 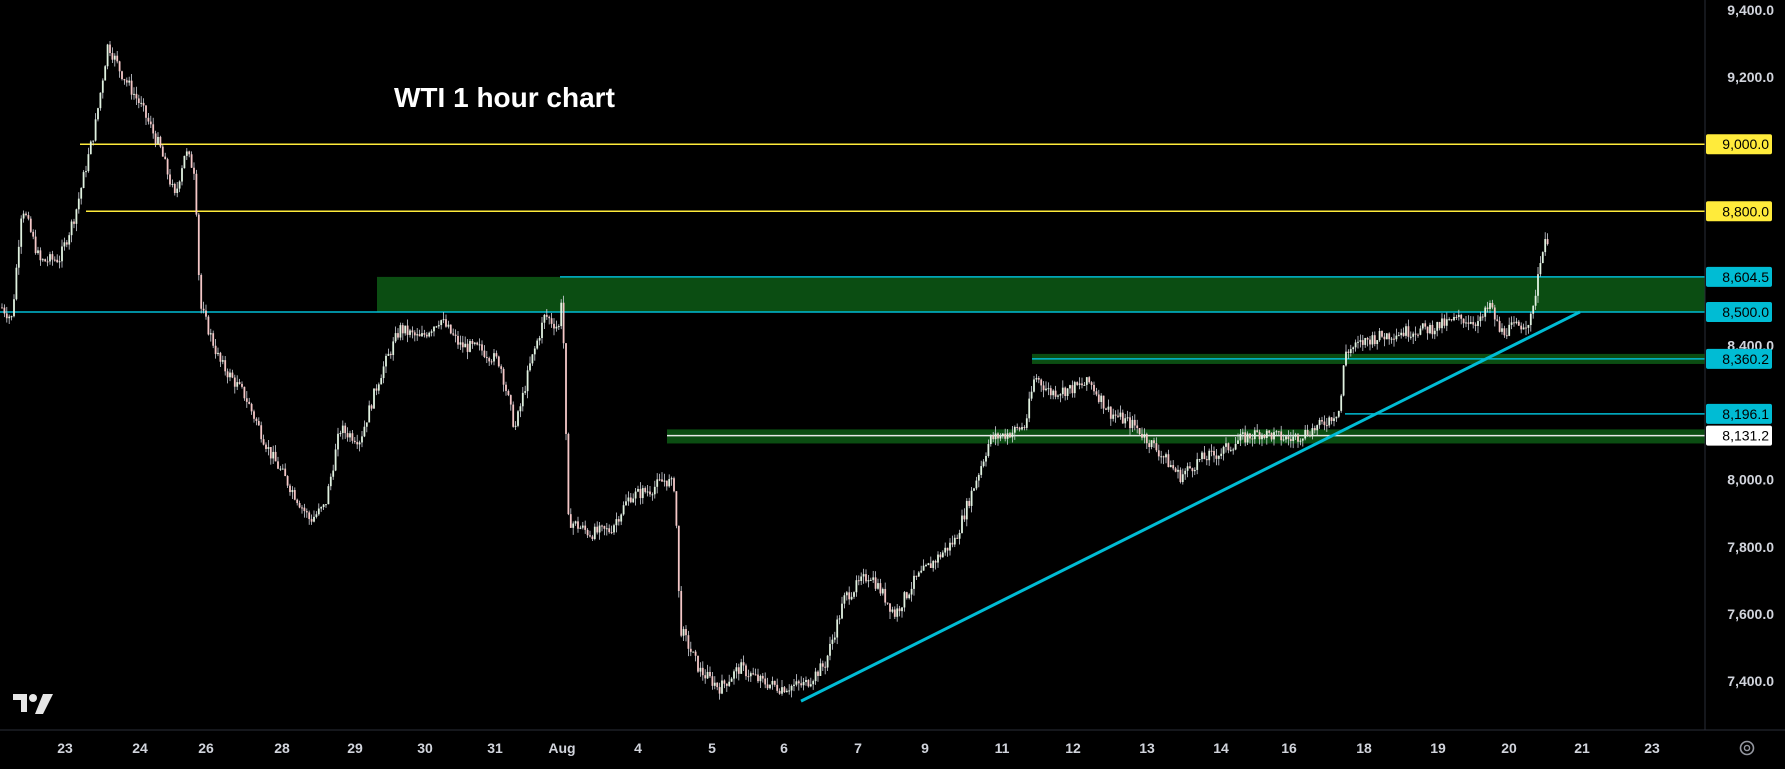 I want to click on price-level-label: 9,000.0, so click(x=1745, y=144).